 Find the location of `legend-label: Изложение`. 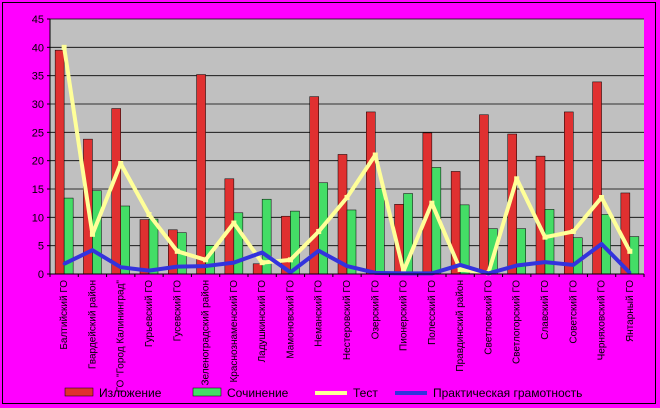

legend-label: Изложение is located at coordinates (130, 393).